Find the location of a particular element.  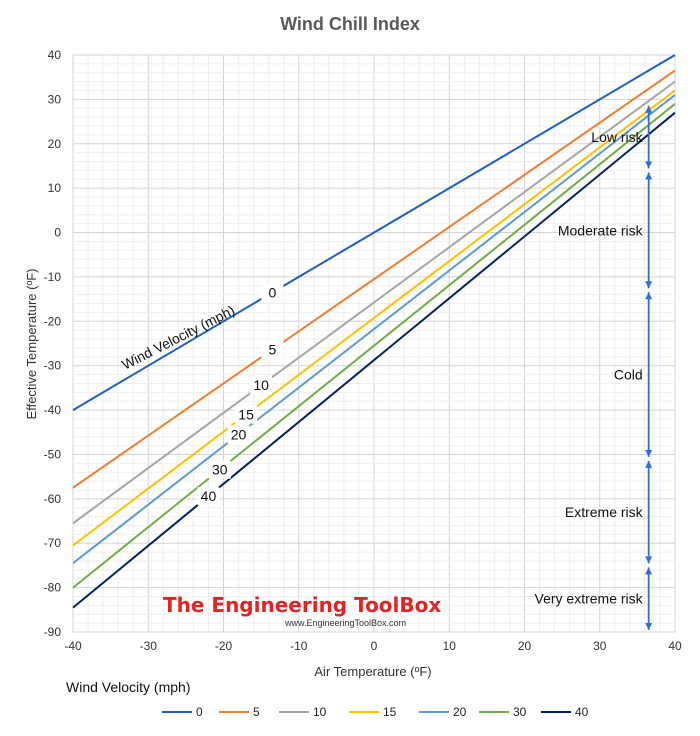

risk-label: Low risk is located at coordinates (617, 137).